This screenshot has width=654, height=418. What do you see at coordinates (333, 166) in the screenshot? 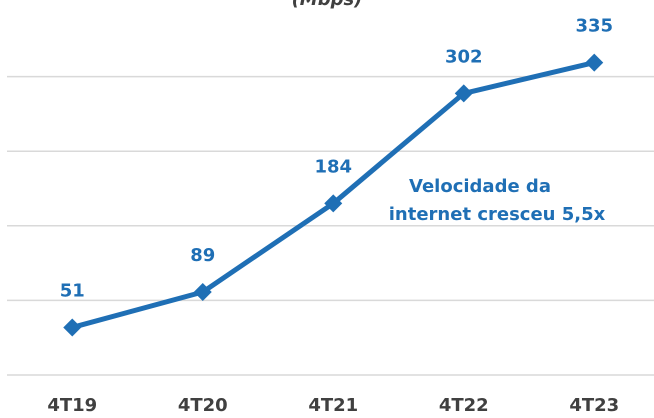
I see `data-label: 184` at bounding box center [333, 166].